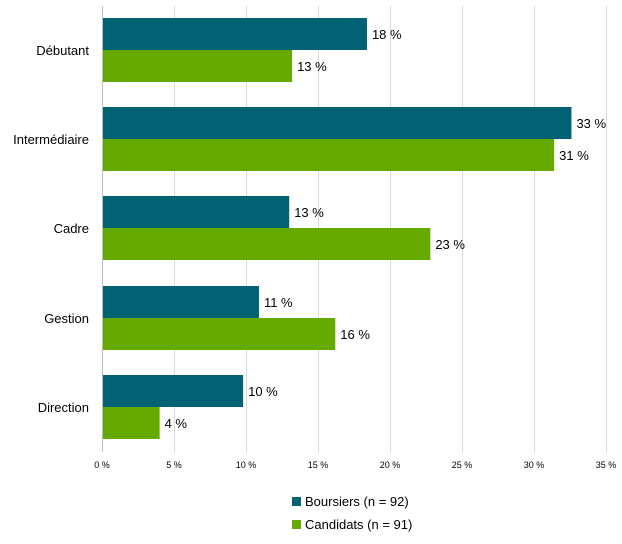 The image size is (622, 544). I want to click on x-tick-label: 0 %, so click(102, 465).